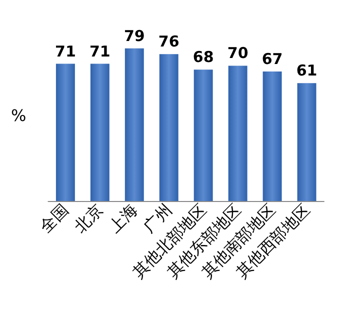 The height and width of the screenshot is (327, 344). What do you see at coordinates (88, 218) in the screenshot?
I see `x-tick-label: 北京` at bounding box center [88, 218].